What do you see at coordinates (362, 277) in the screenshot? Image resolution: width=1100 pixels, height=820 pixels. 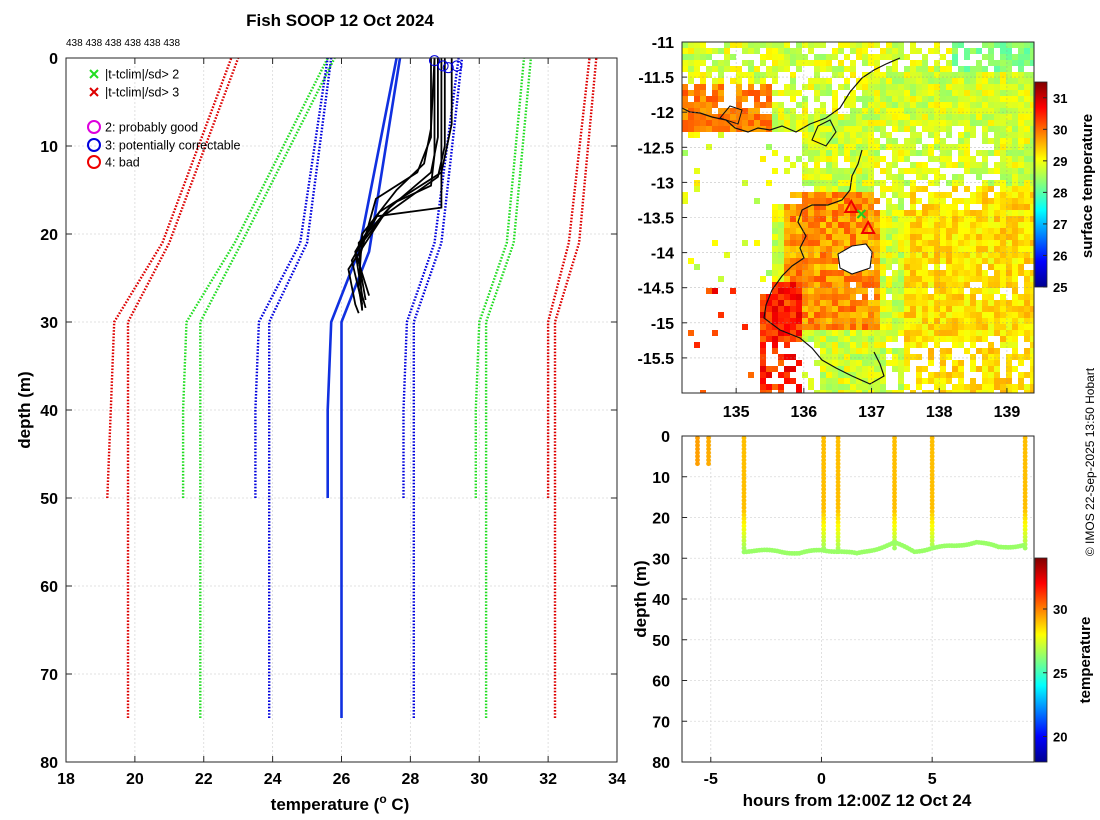 I see `mean-short` at bounding box center [362, 277].